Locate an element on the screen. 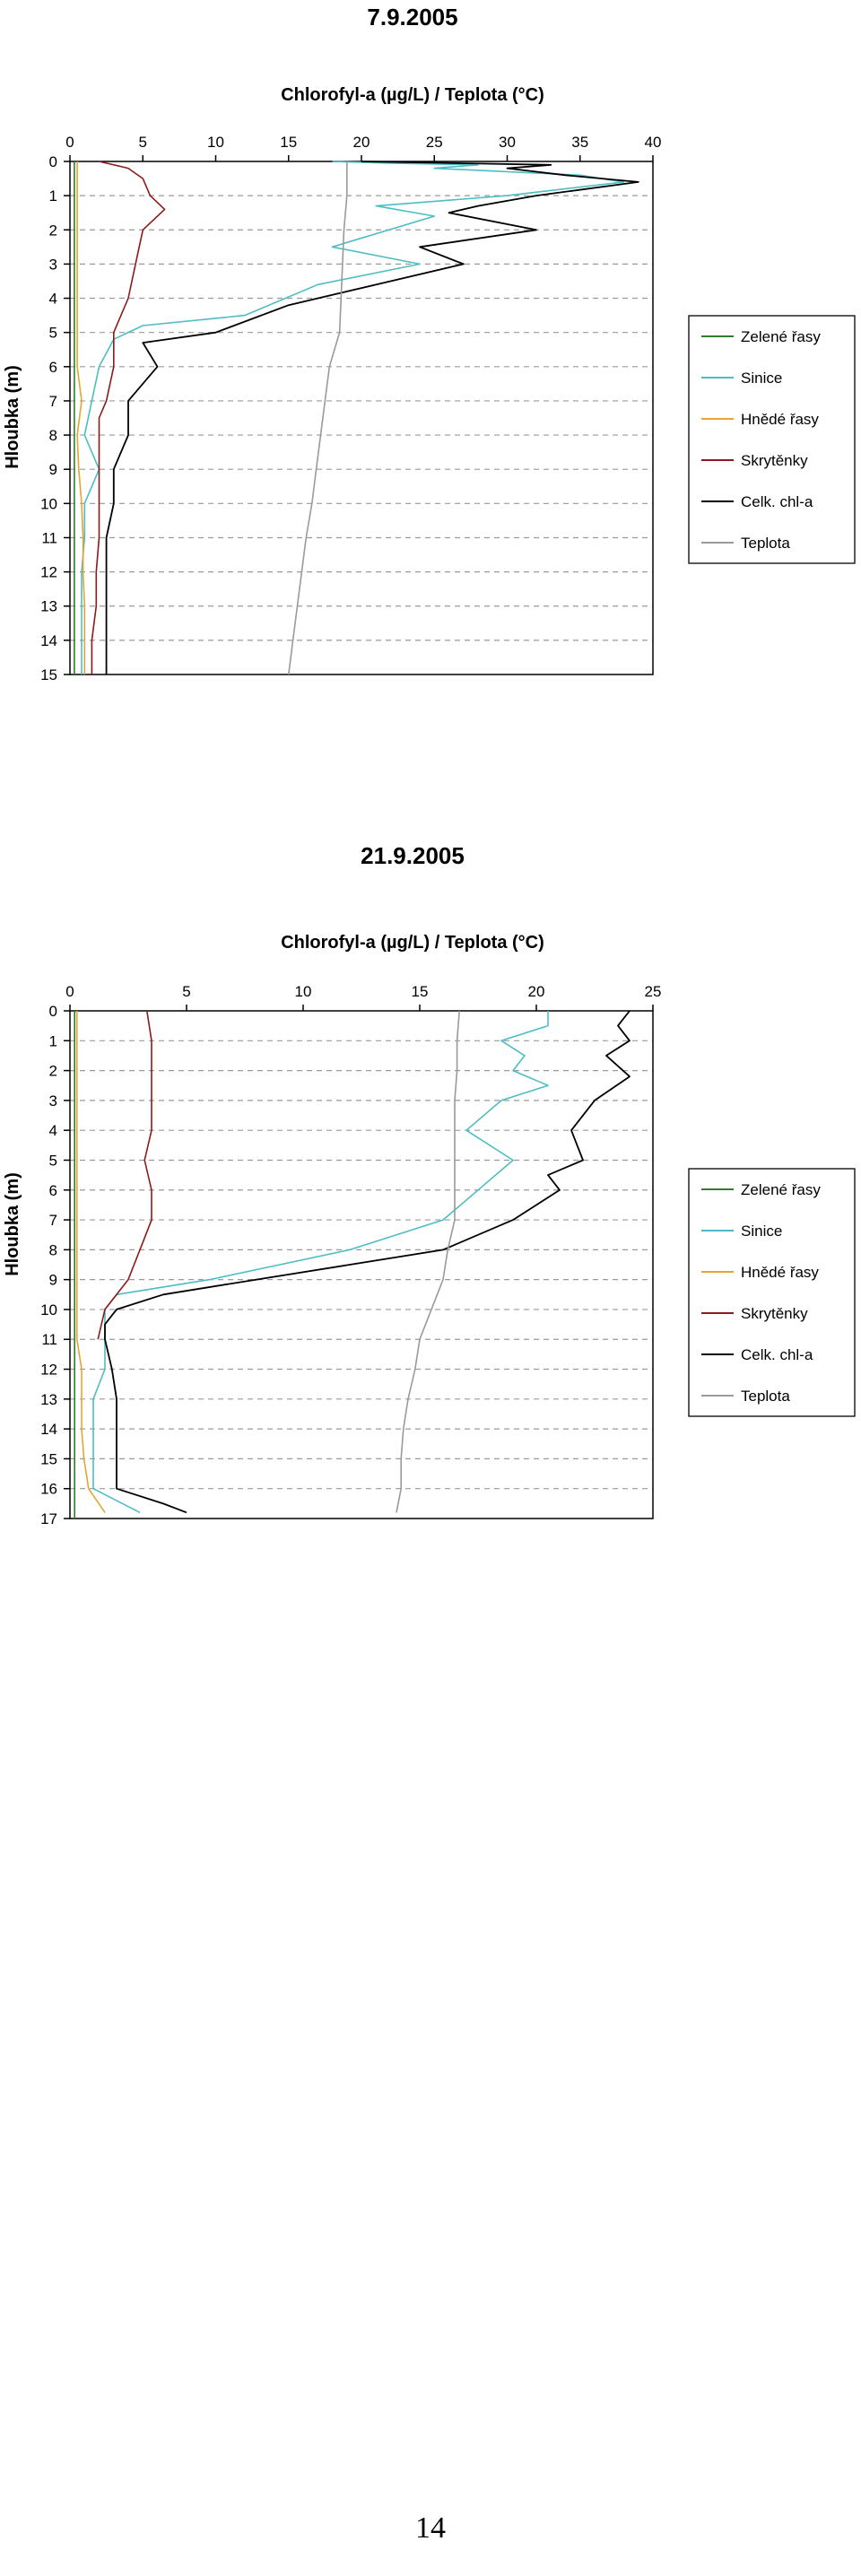  x-tick-label: 30 is located at coordinates (507, 142).